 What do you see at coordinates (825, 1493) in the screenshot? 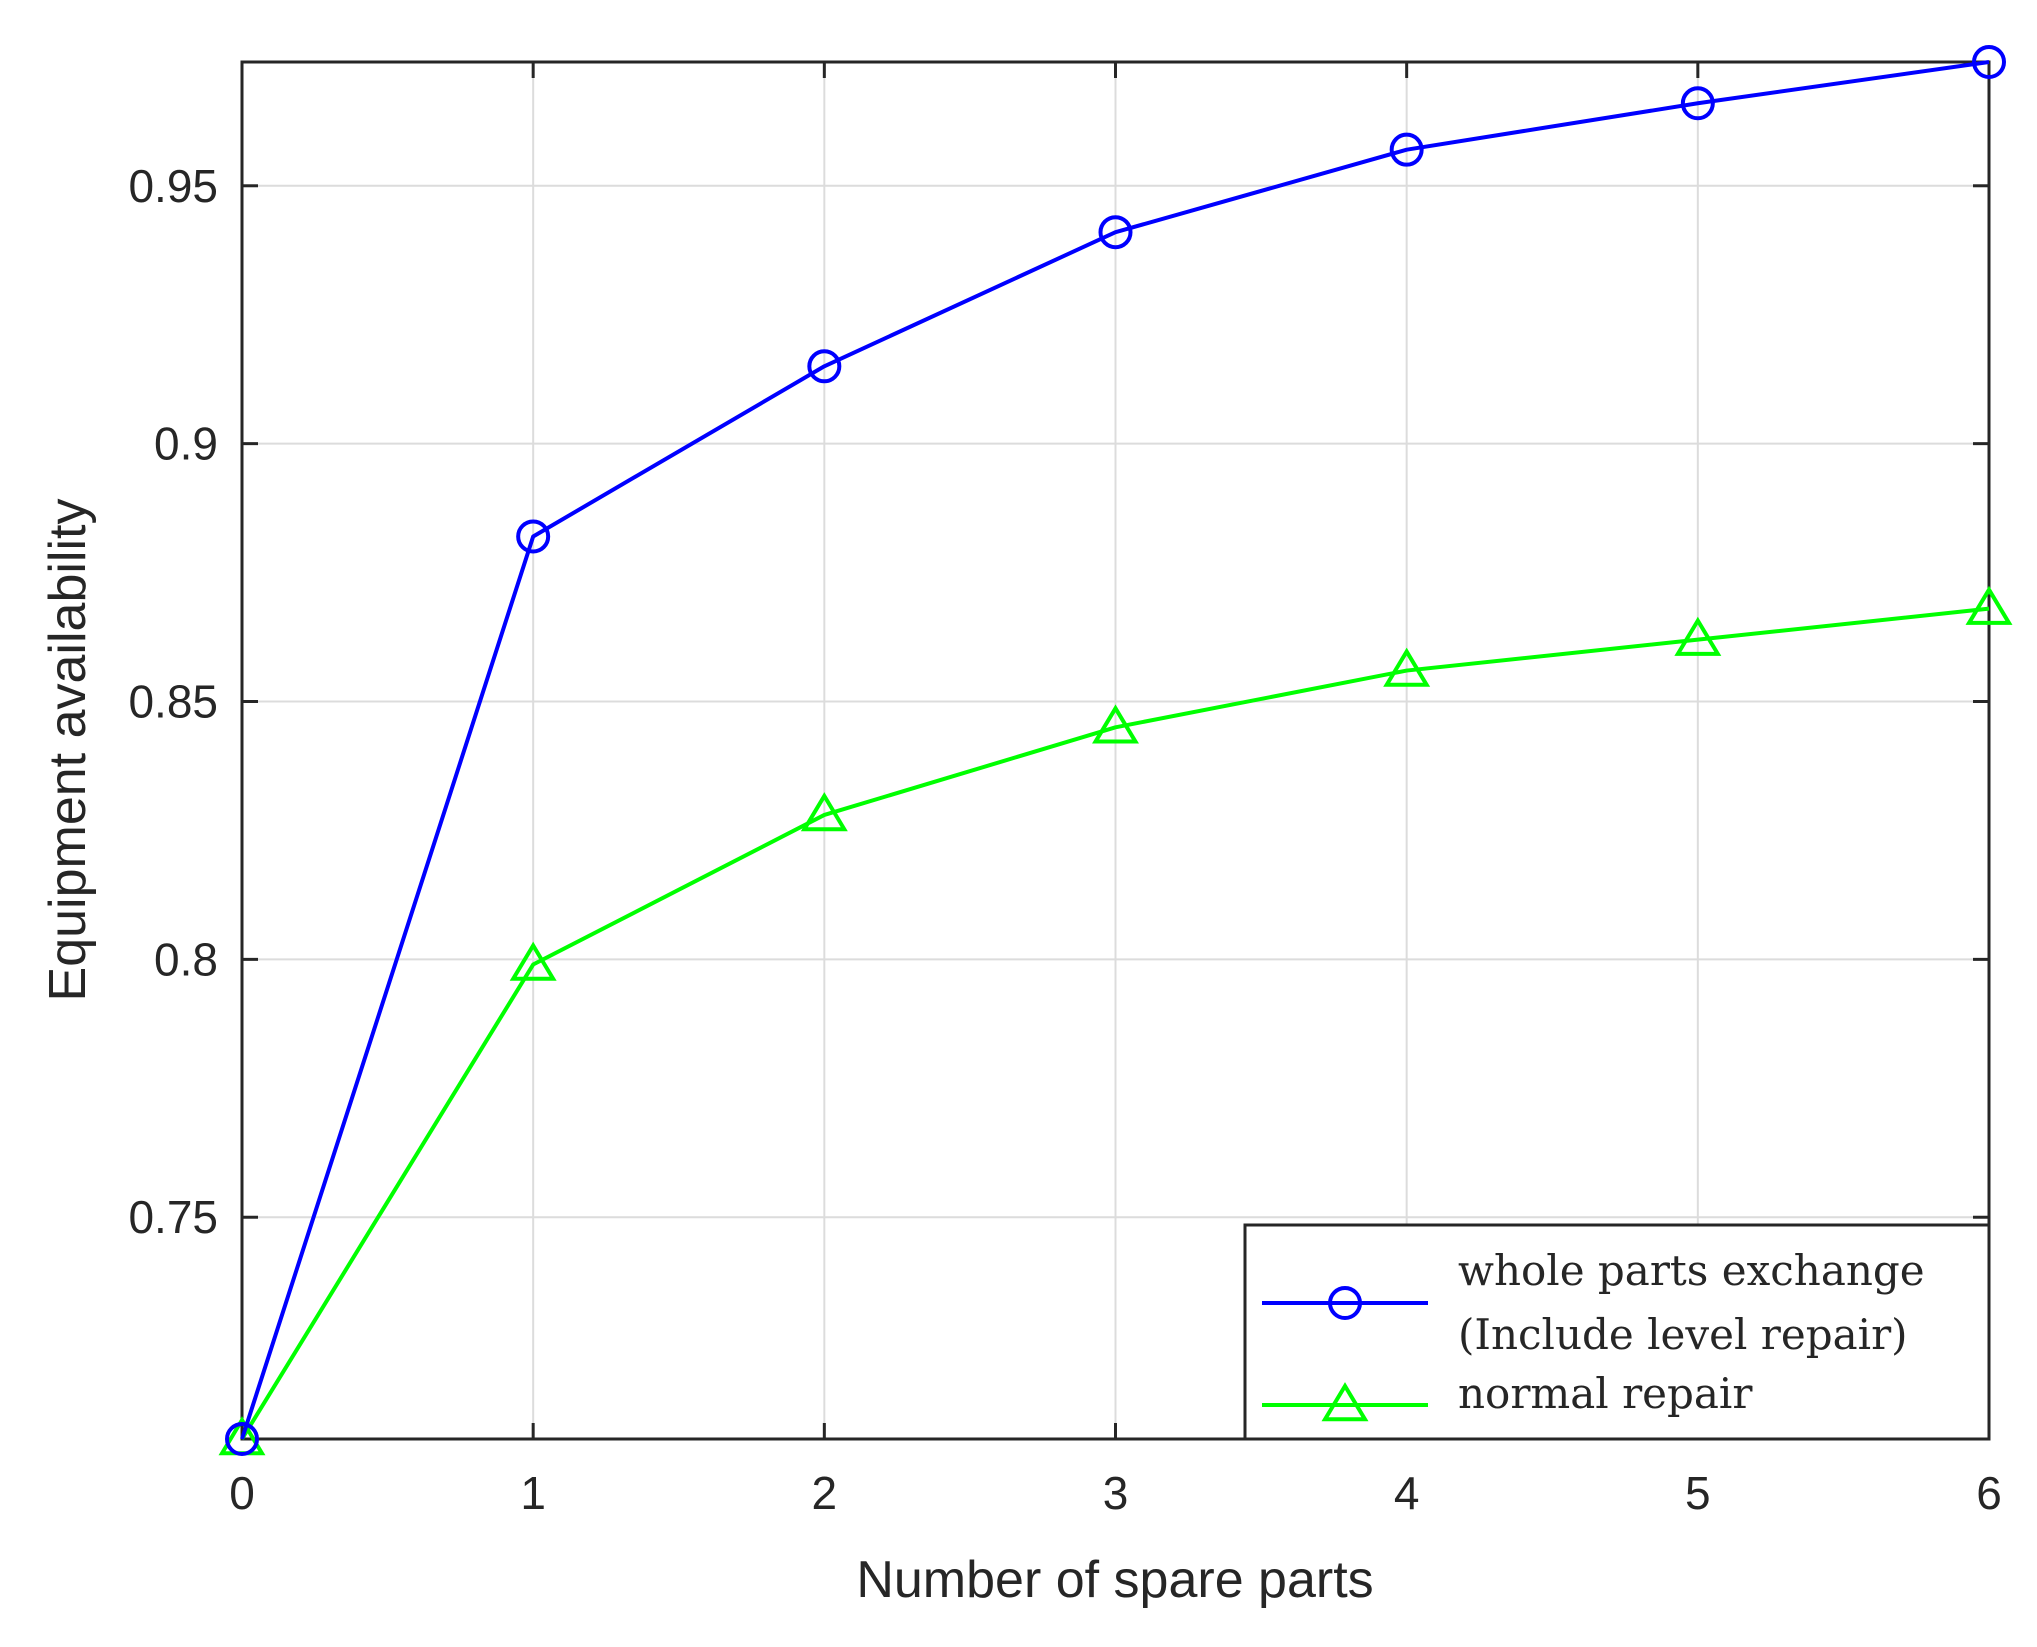
I see `x-tick-label: 2` at bounding box center [825, 1493].